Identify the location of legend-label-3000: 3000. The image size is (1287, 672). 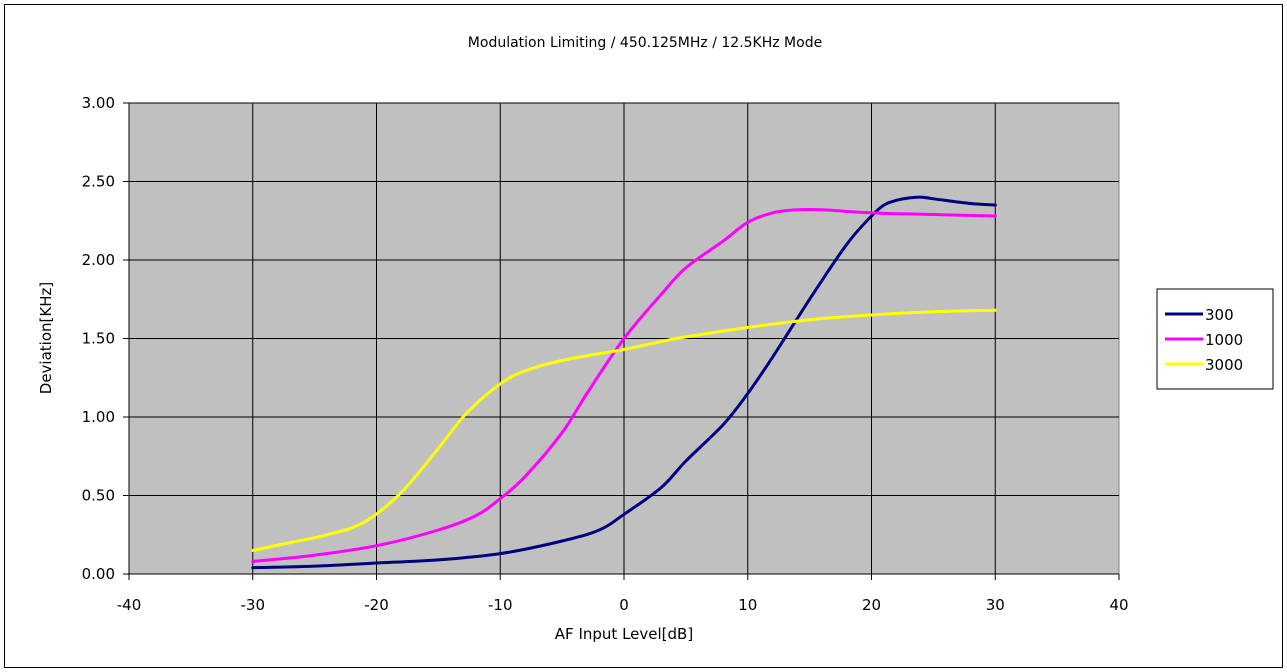
(1224, 365).